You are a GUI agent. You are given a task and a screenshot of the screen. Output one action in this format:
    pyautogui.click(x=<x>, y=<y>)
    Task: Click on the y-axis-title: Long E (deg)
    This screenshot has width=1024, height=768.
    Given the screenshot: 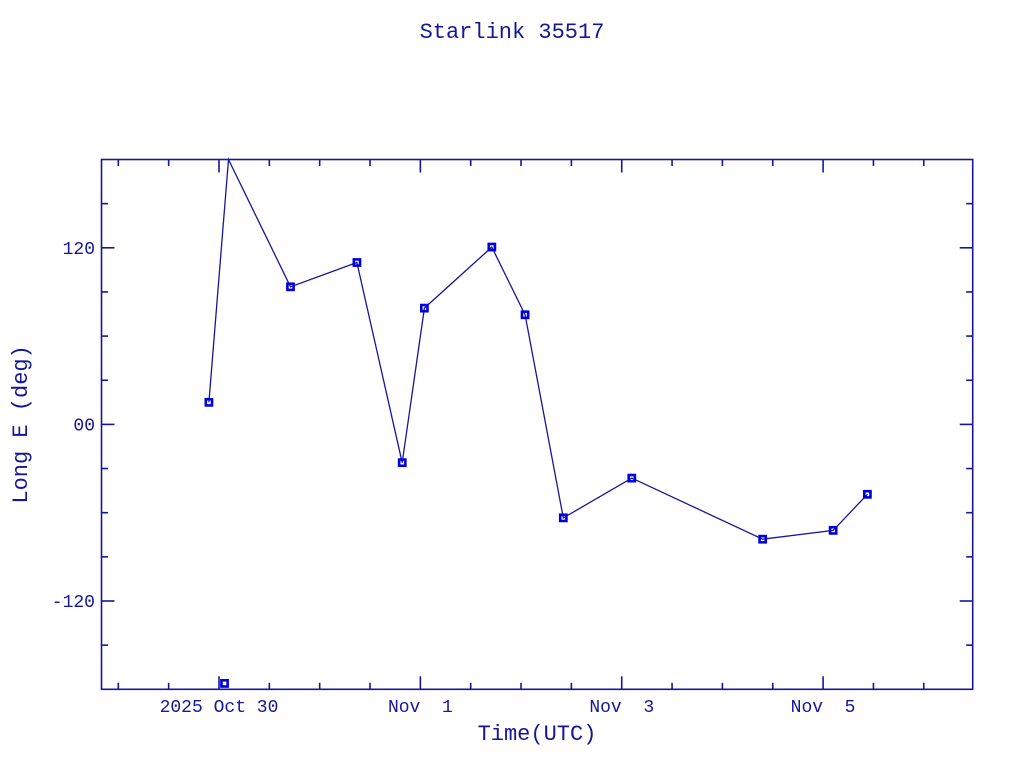 What is the action you would take?
    pyautogui.click(x=21, y=424)
    